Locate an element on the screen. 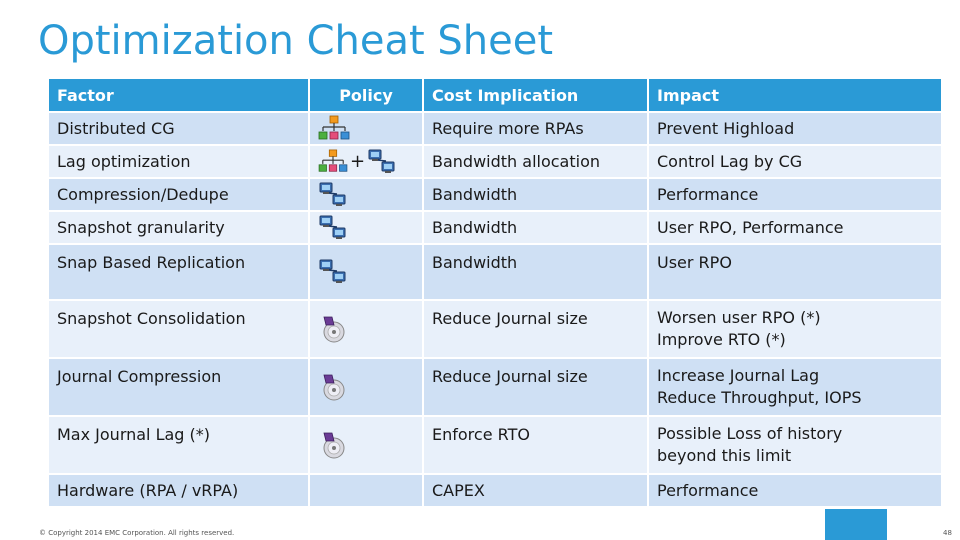 This screenshot has height=540, width=960. table-row: Compression/Dedupe Bandwidth Performance is located at coordinates (495, 194).